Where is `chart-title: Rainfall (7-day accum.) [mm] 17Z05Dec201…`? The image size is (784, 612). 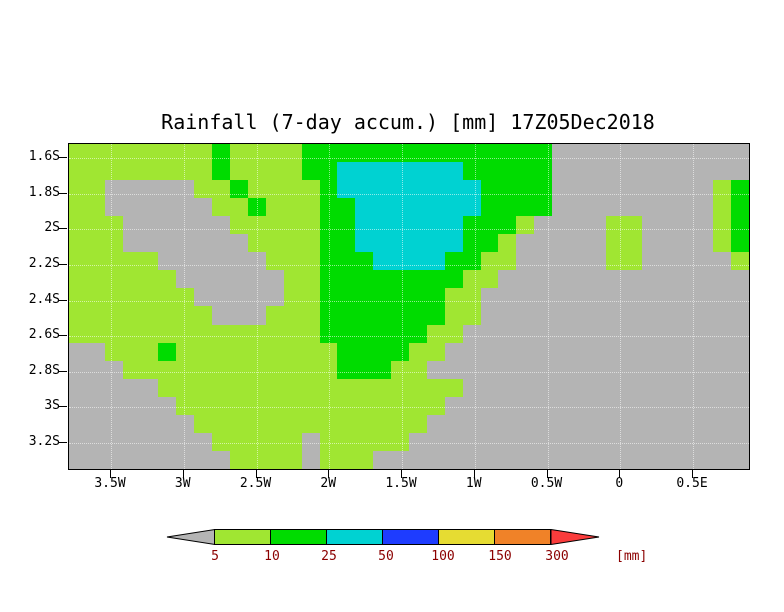
chart-title: Rainfall (7-day accum.) [mm] 17Z05Dec201… is located at coordinates (408, 122).